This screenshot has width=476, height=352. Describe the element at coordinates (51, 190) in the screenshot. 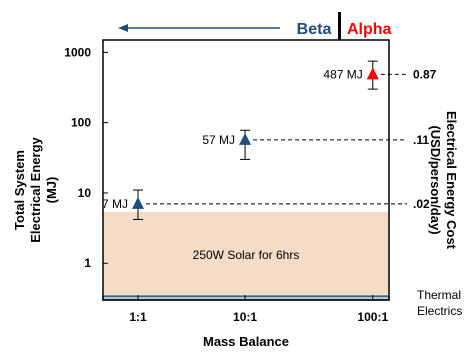

I see `y-axis-title-line-3: (MJ)` at that location.